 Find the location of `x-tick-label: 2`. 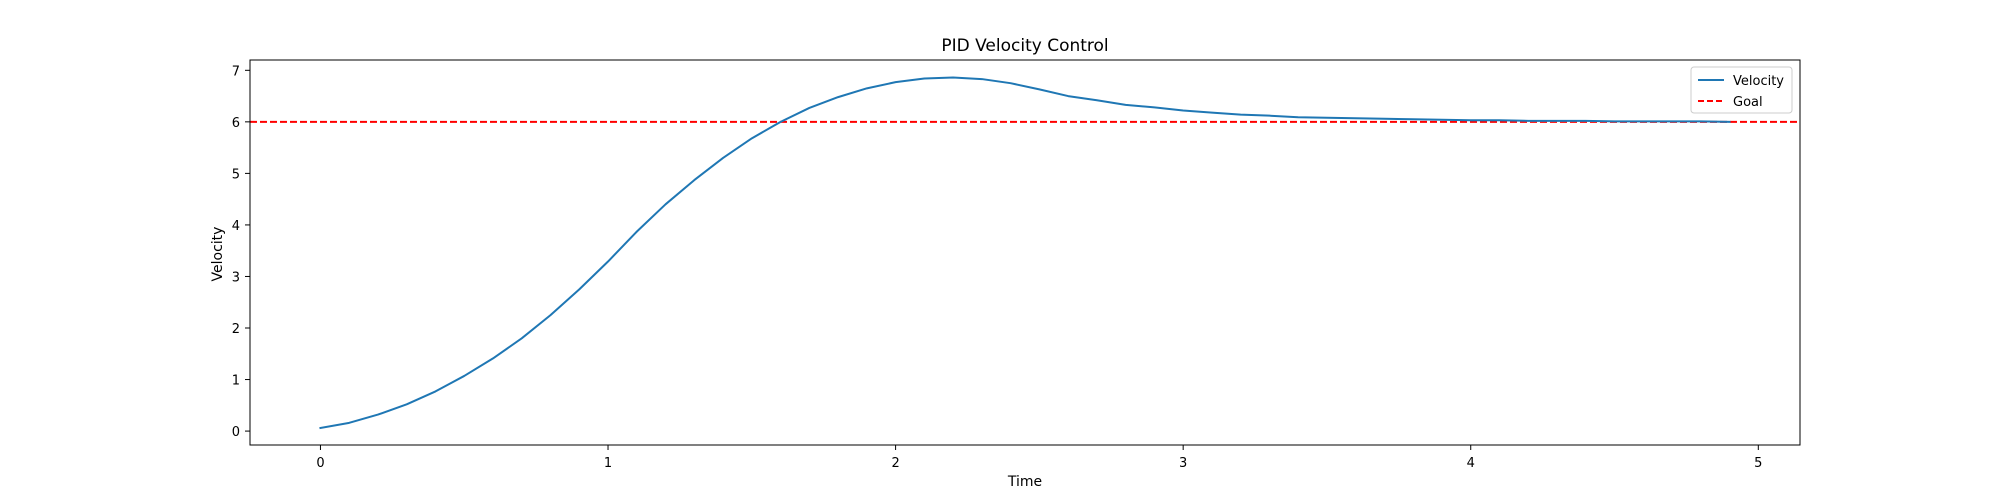

x-tick-label: 2 is located at coordinates (895, 463).